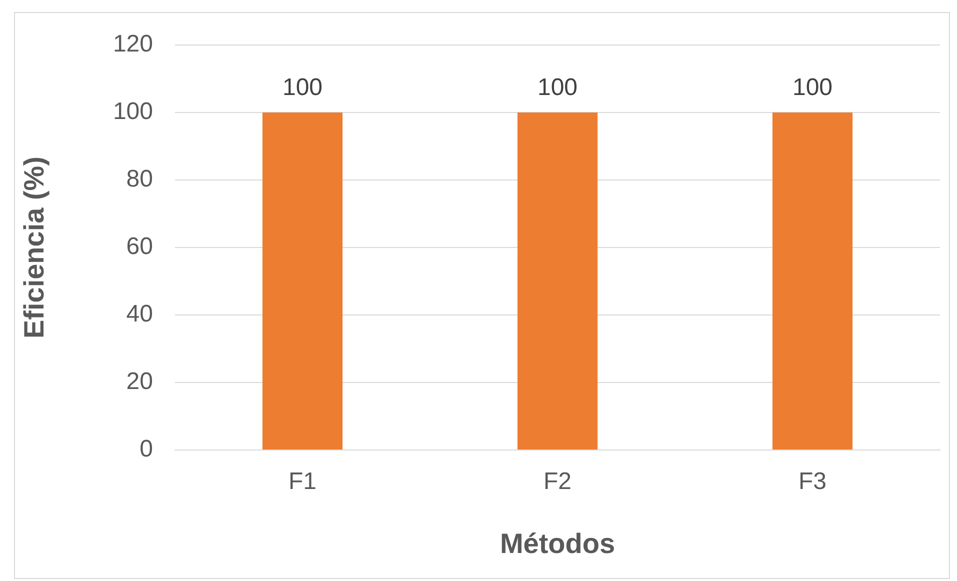  I want to click on x-tick-label: F3, so click(812, 482).